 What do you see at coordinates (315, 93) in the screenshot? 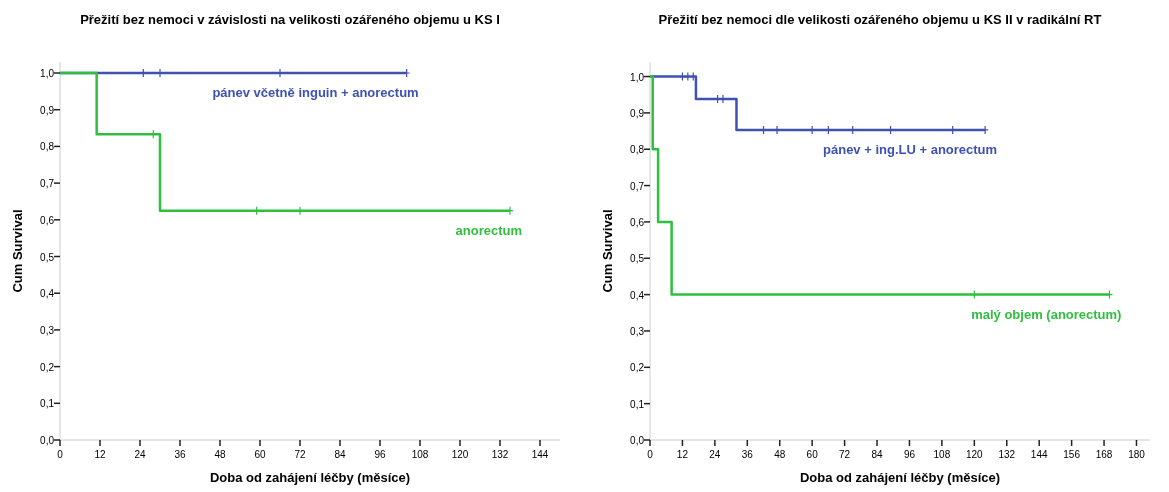
I see `series-label: pánev včetně inguin + anorectum` at bounding box center [315, 93].